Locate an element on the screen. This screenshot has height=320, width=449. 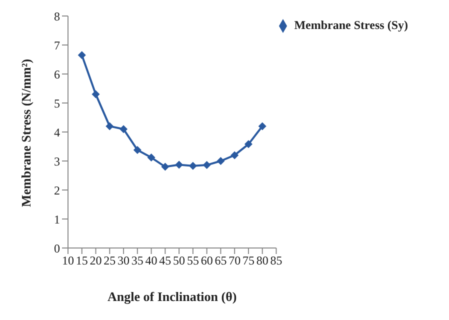
x-tick-label: 10 is located at coordinates (68, 261).